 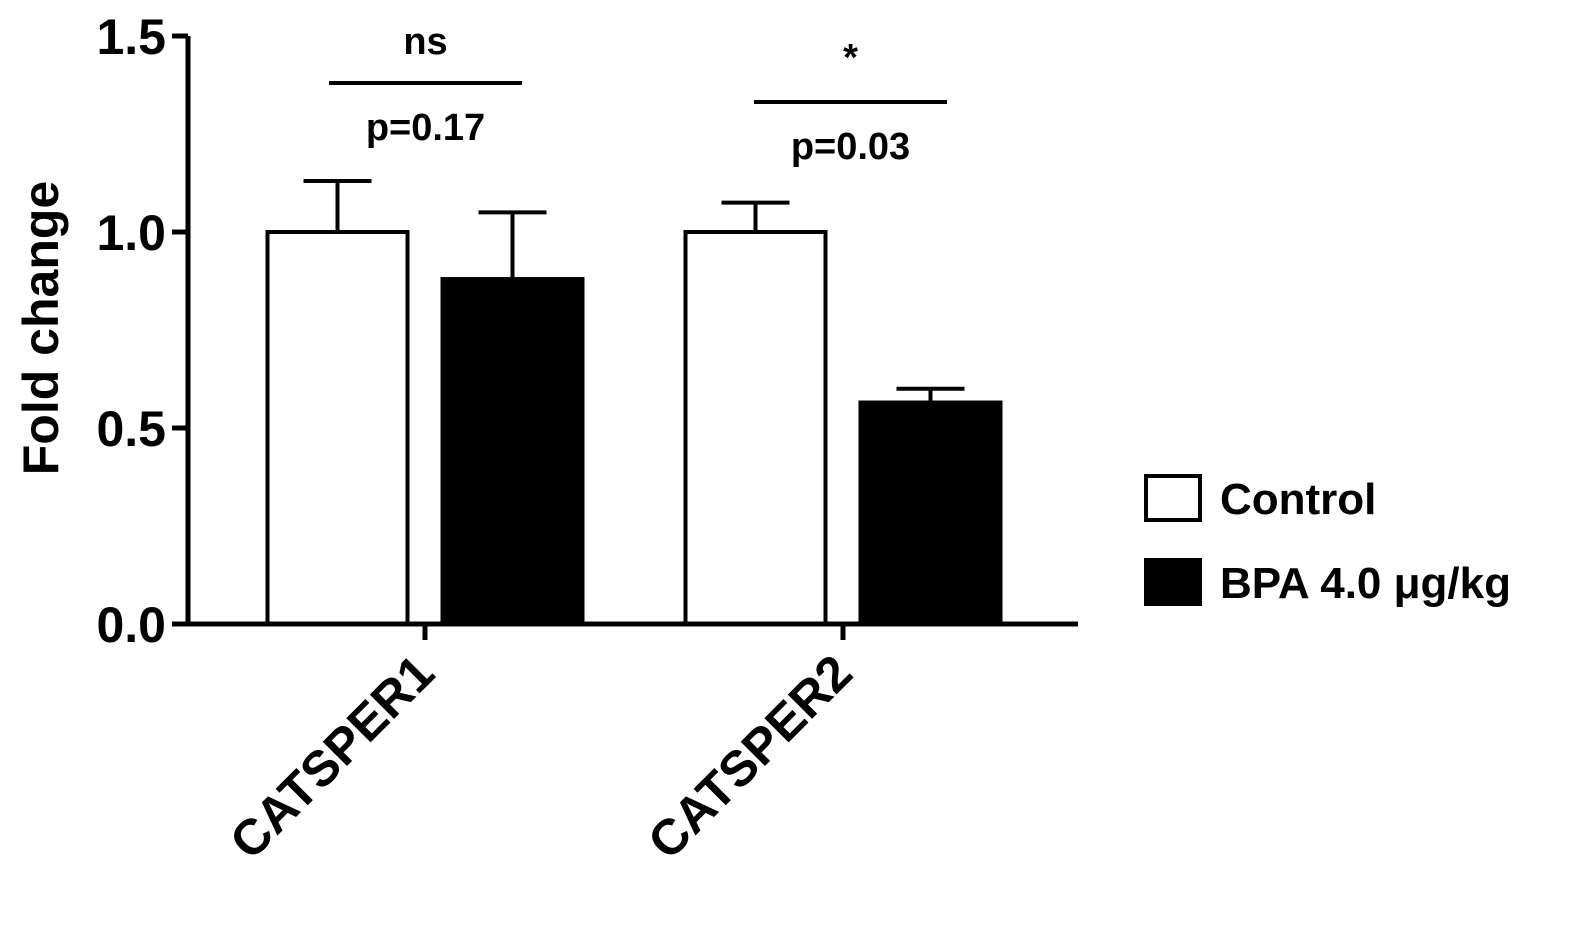 I want to click on y-tick-label: 0.5, so click(x=131, y=429).